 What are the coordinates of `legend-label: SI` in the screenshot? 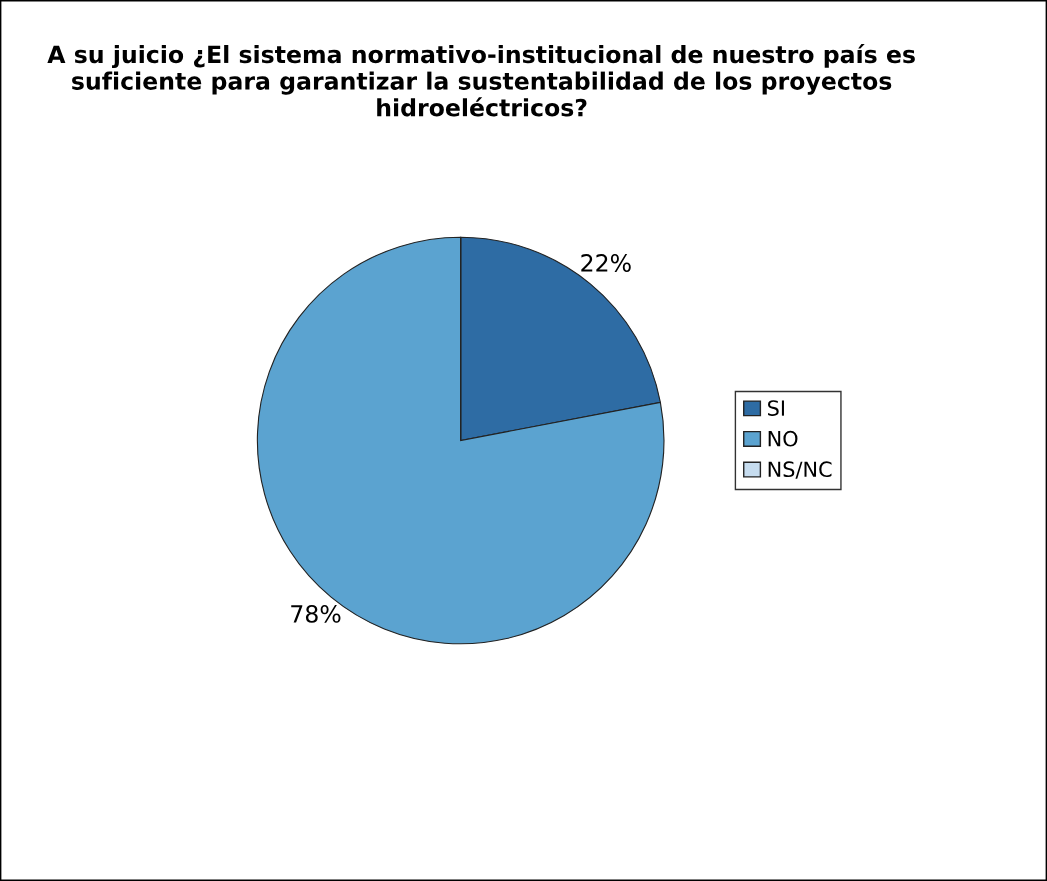 It's located at (776, 408).